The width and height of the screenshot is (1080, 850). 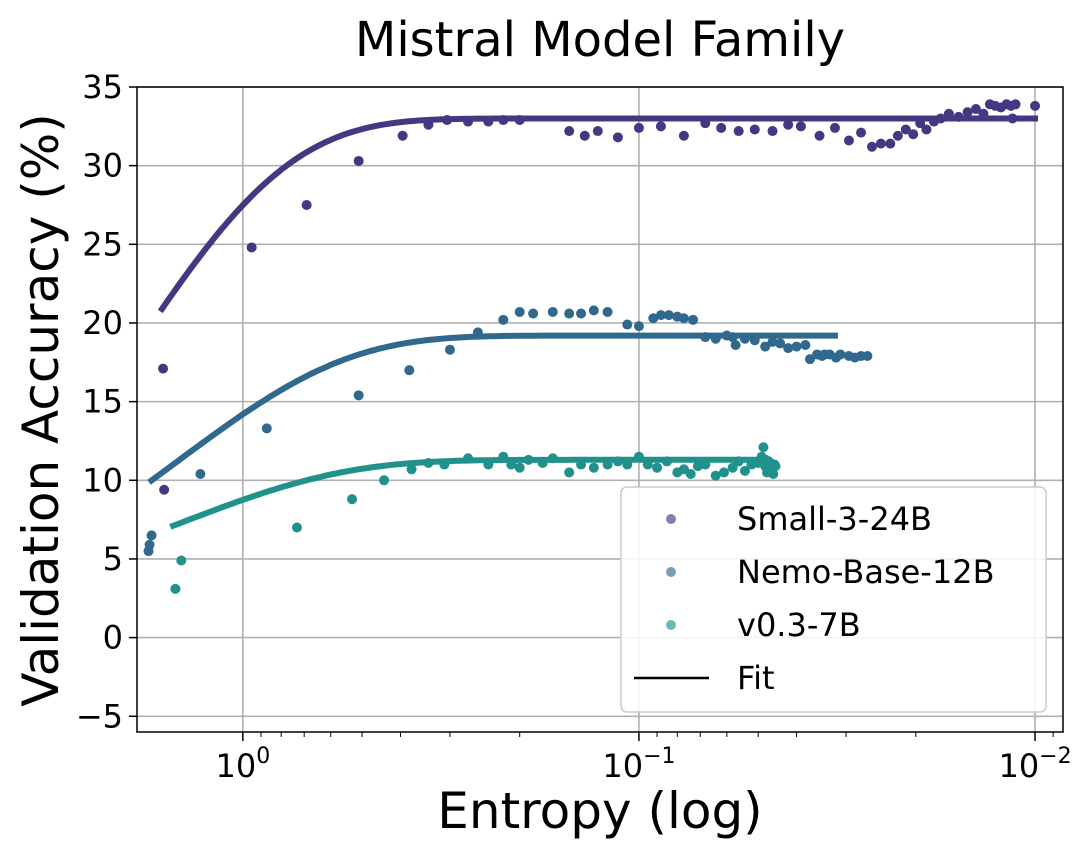 I want to click on y-tick-label: 5, so click(x=113, y=559).